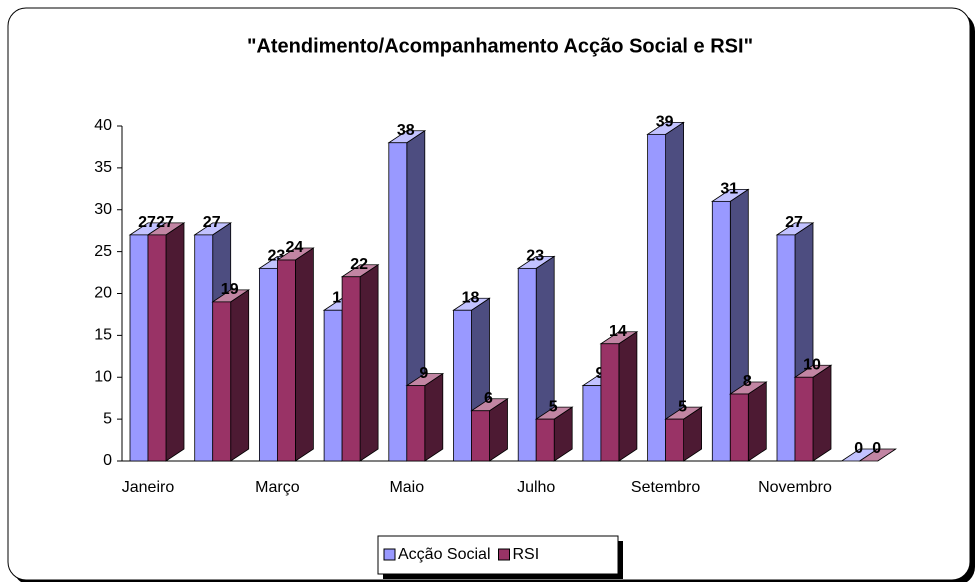 The image size is (980, 587). Describe the element at coordinates (230, 289) in the screenshot. I see `value-label: 19` at that location.